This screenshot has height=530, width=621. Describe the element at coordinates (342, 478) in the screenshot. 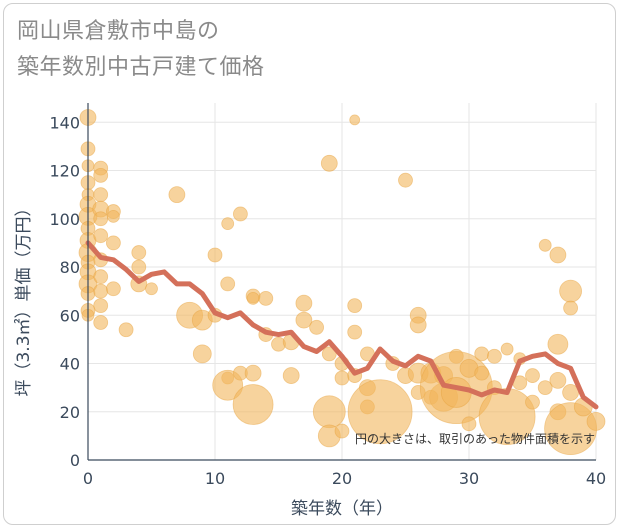

I see `x-tick-label: 20` at that location.